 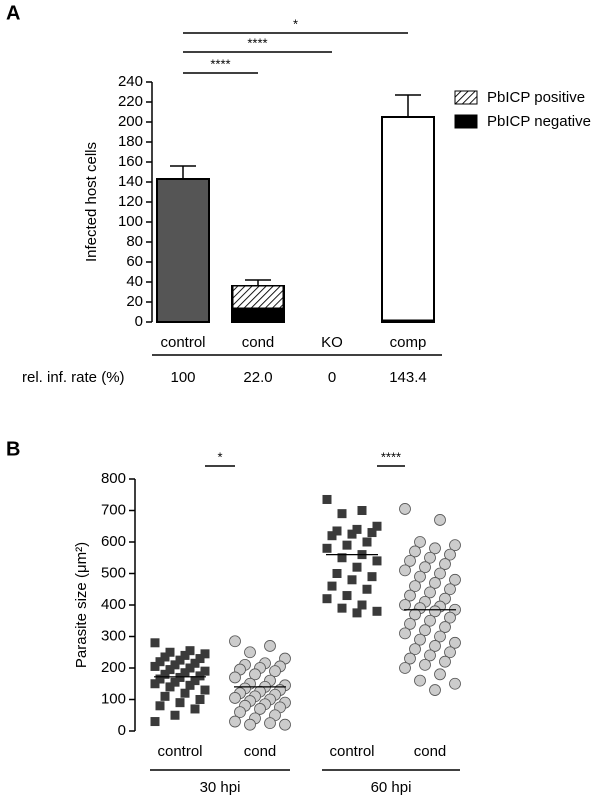 What do you see at coordinates (130, 161) in the screenshot?
I see `y-tick-label: 160` at bounding box center [130, 161].